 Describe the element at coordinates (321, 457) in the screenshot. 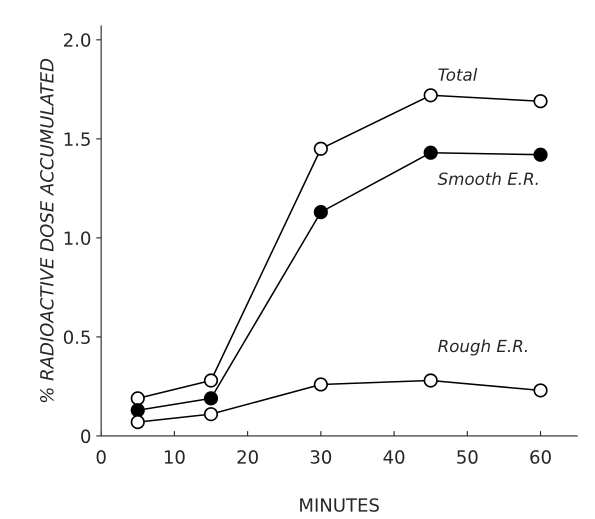

I see `x-tick-label: 30` at that location.